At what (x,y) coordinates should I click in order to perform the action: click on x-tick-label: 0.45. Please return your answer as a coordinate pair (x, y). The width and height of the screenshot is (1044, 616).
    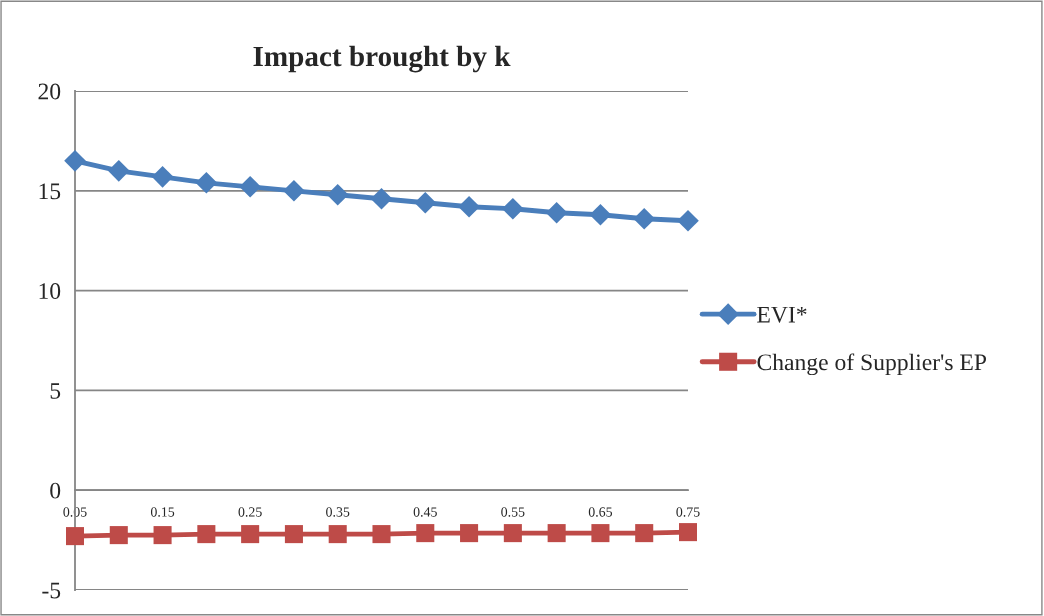
    Looking at the image, I should click on (425, 512).